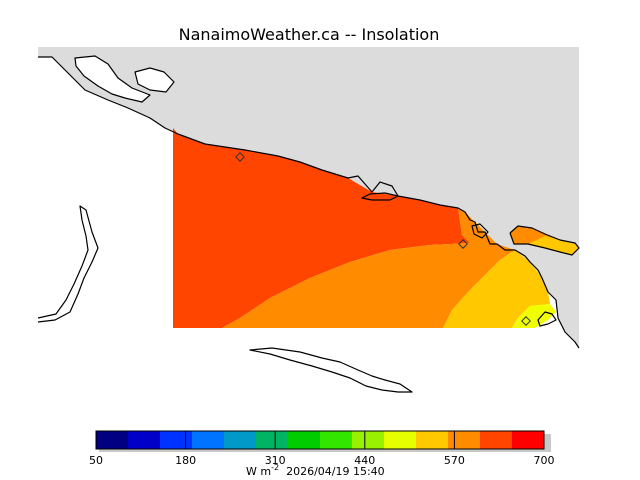  I want to click on colorbar-tick-label: 180, so click(185, 460).